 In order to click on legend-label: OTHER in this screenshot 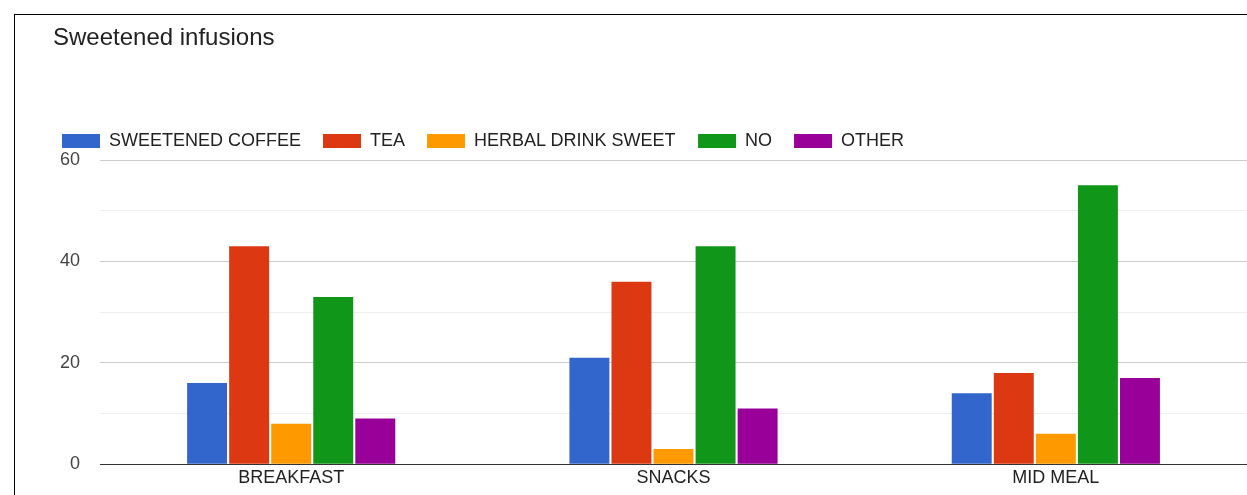, I will do `click(873, 139)`.